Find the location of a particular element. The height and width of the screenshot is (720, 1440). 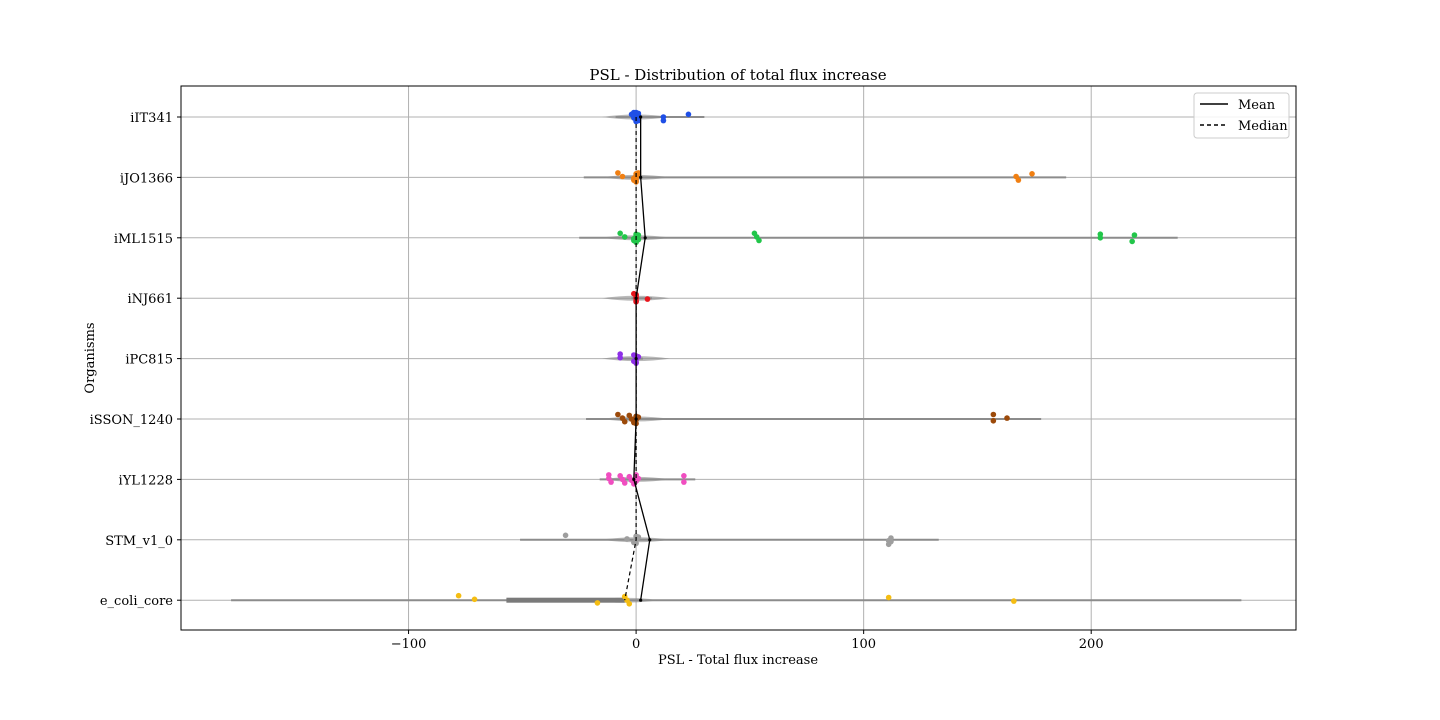

x-tick-label: 100 is located at coordinates (863, 644).